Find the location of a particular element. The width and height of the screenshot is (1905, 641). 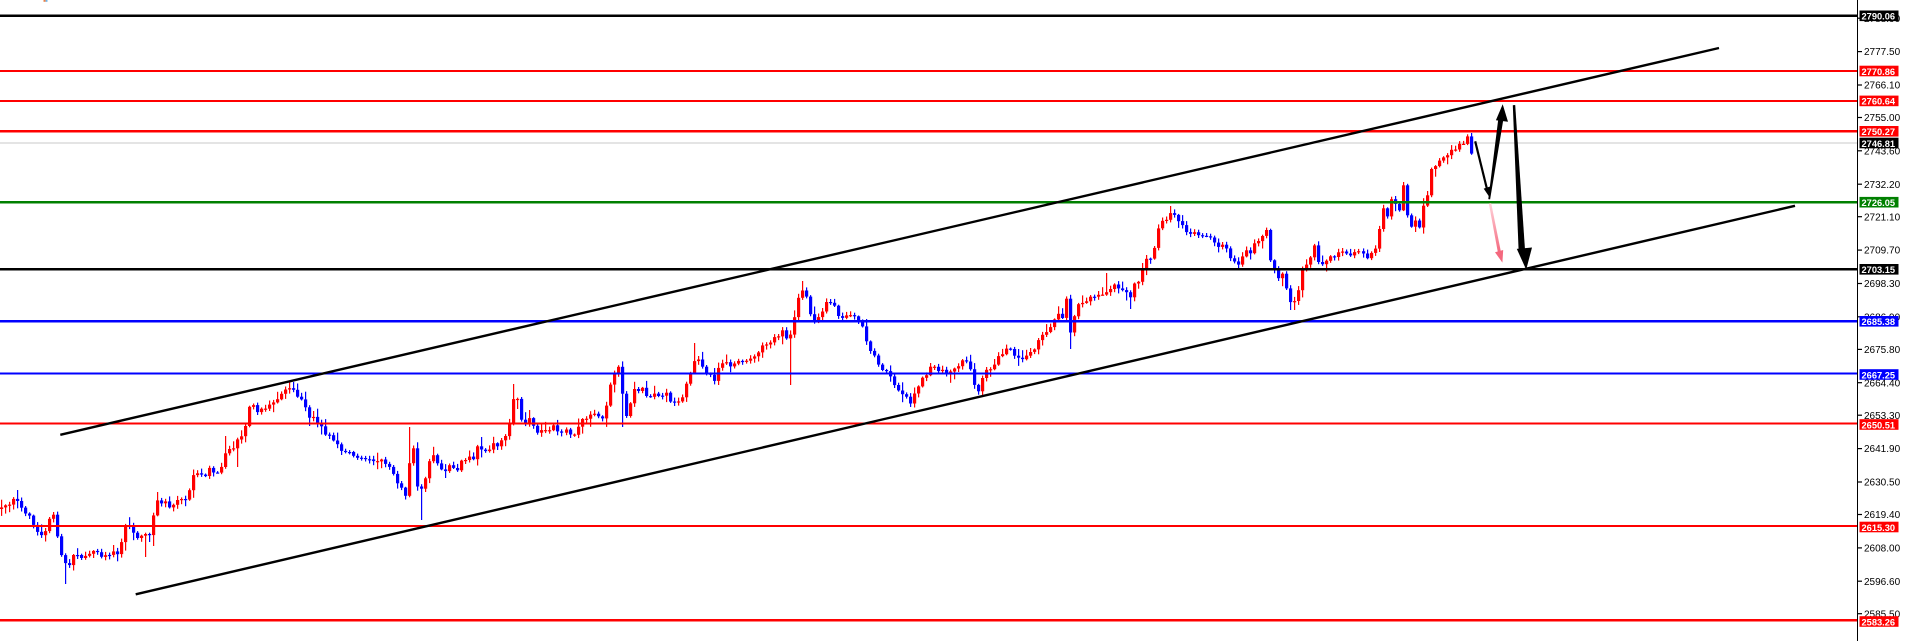

svg-text: 2653.30 is located at coordinates (1882, 416).